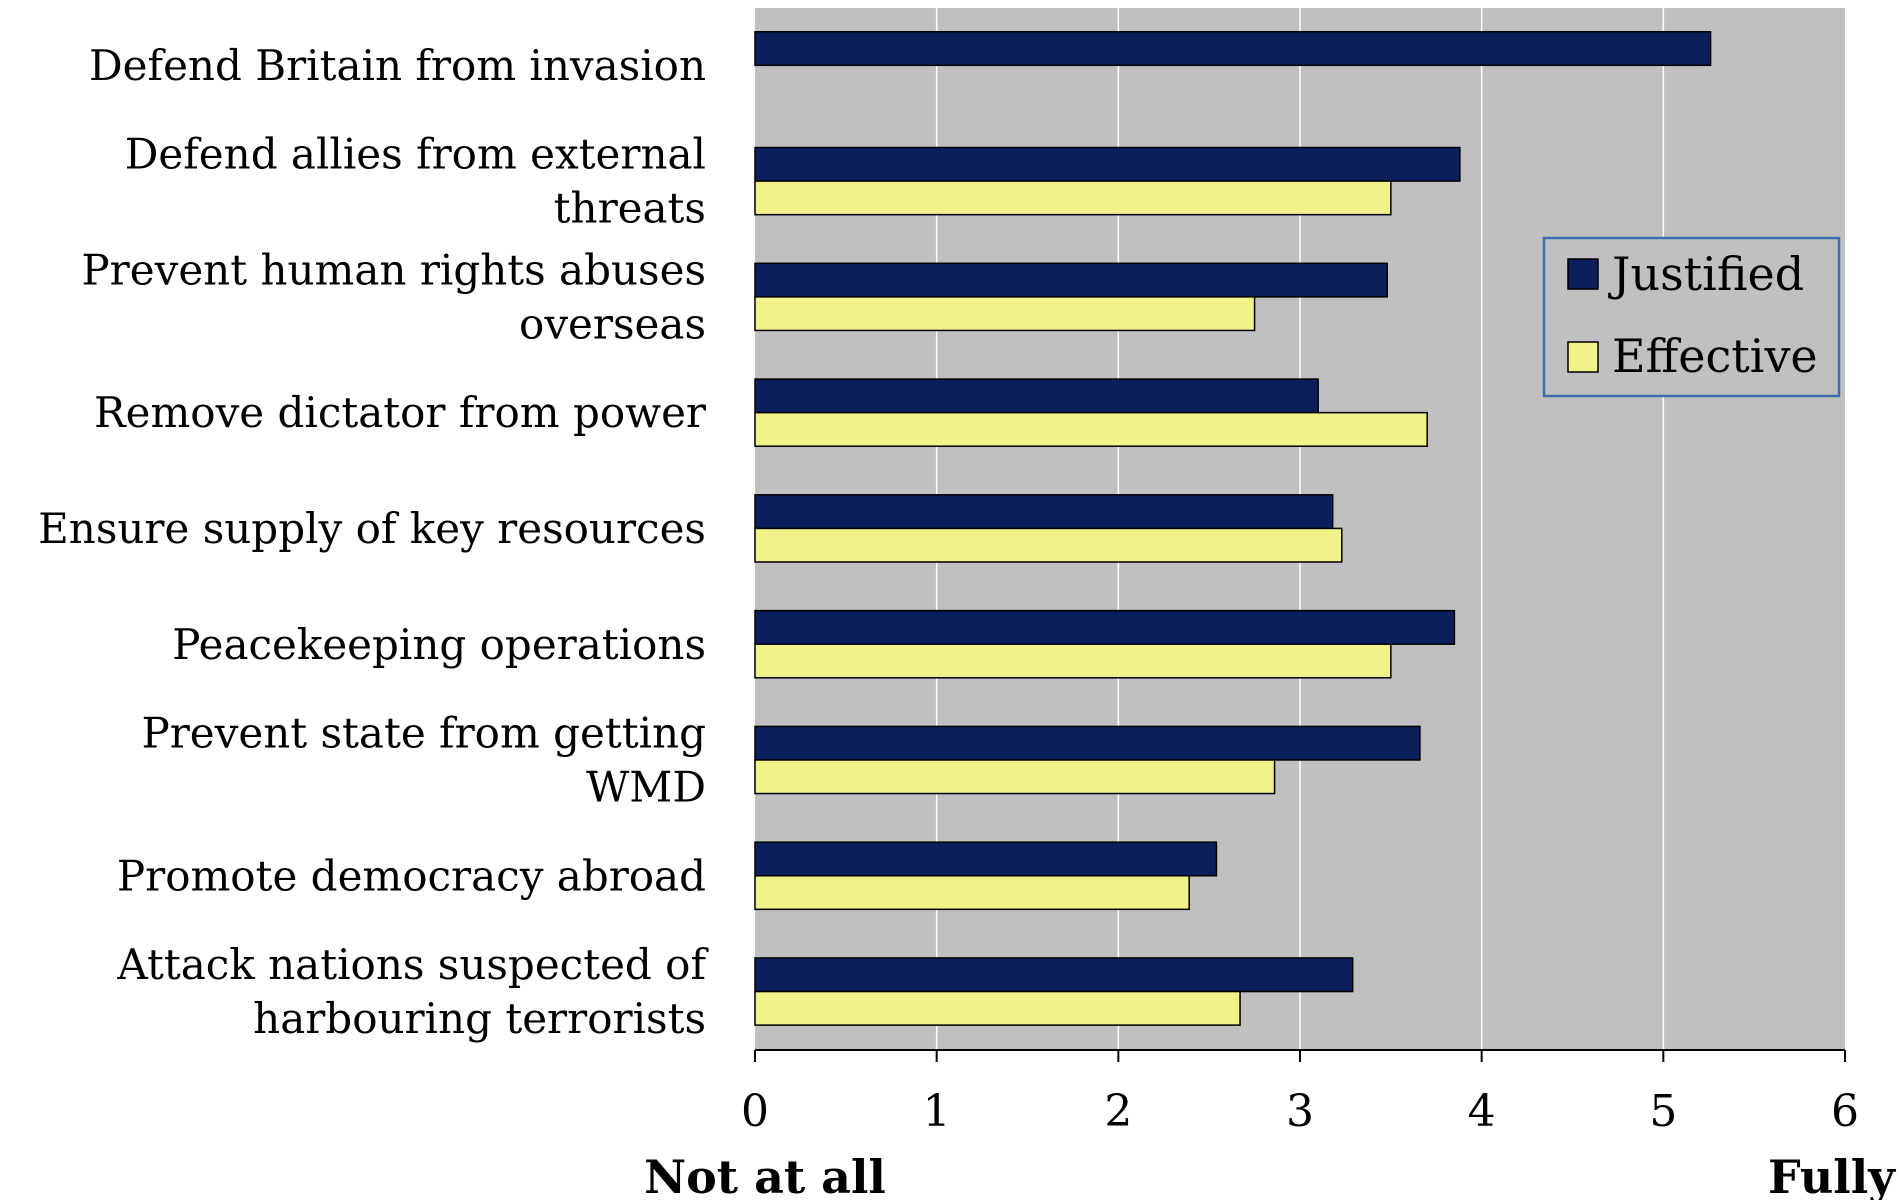  Describe the element at coordinates (423, 760) in the screenshot. I see `category-label-6: Prevent state from getting WMD` at that location.